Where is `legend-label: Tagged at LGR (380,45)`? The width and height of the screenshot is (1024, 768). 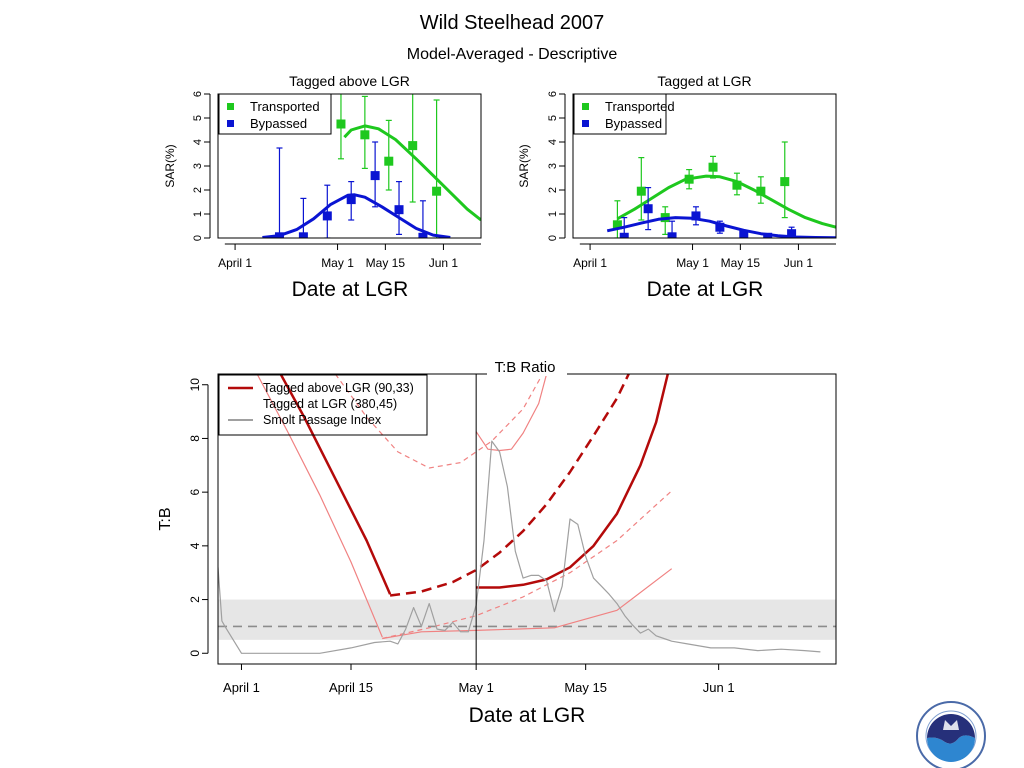
legend-label: Tagged at LGR (380,45) is located at coordinates (330, 404).